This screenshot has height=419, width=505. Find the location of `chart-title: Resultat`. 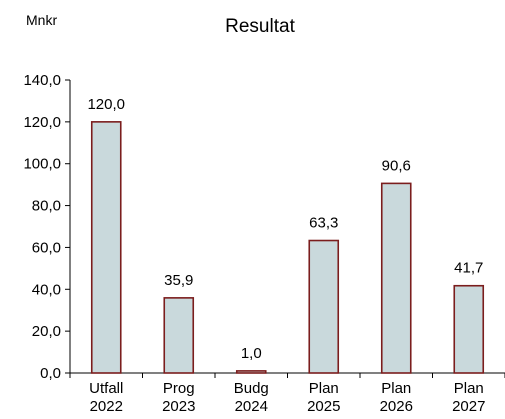

chart-title: Resultat is located at coordinates (260, 26).